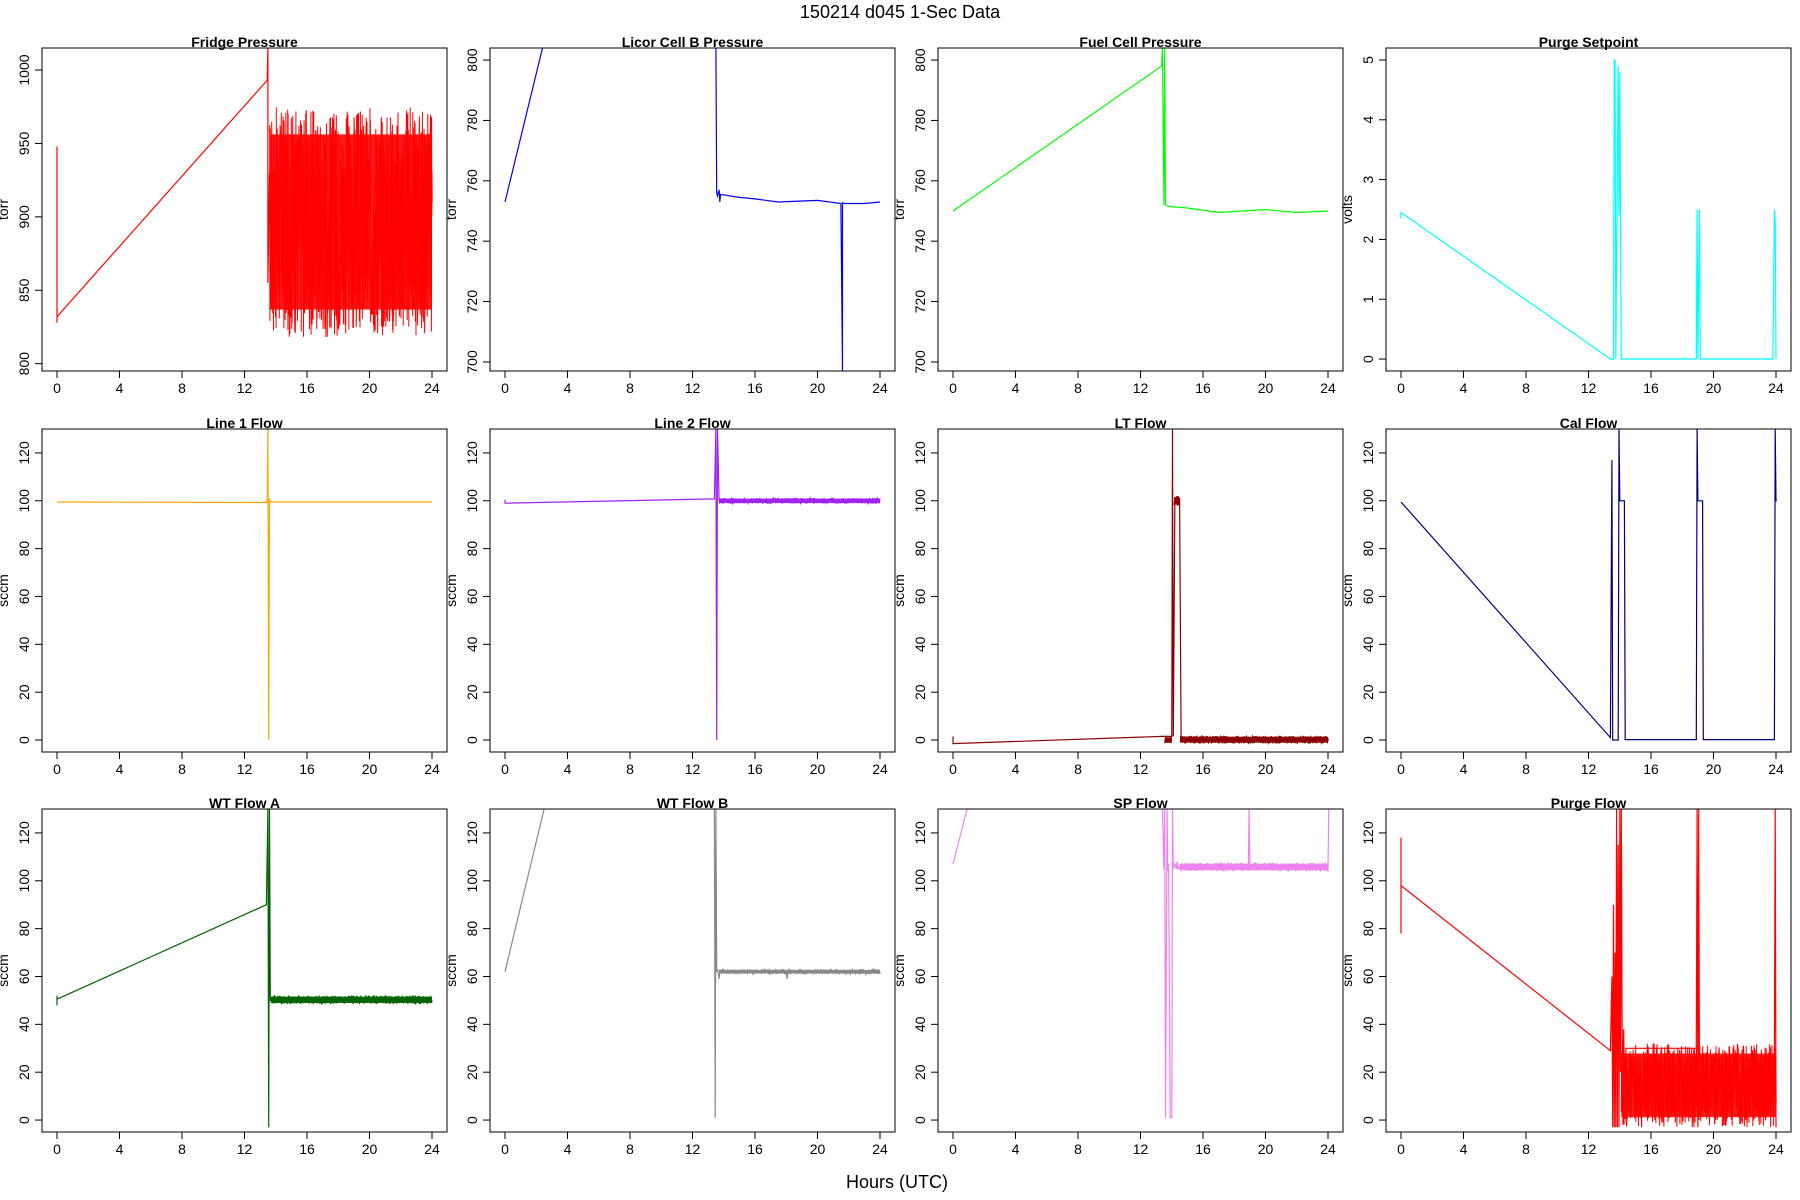  I want to click on panel-sp-flow-y-tick-label: 20, so click(920, 1072).